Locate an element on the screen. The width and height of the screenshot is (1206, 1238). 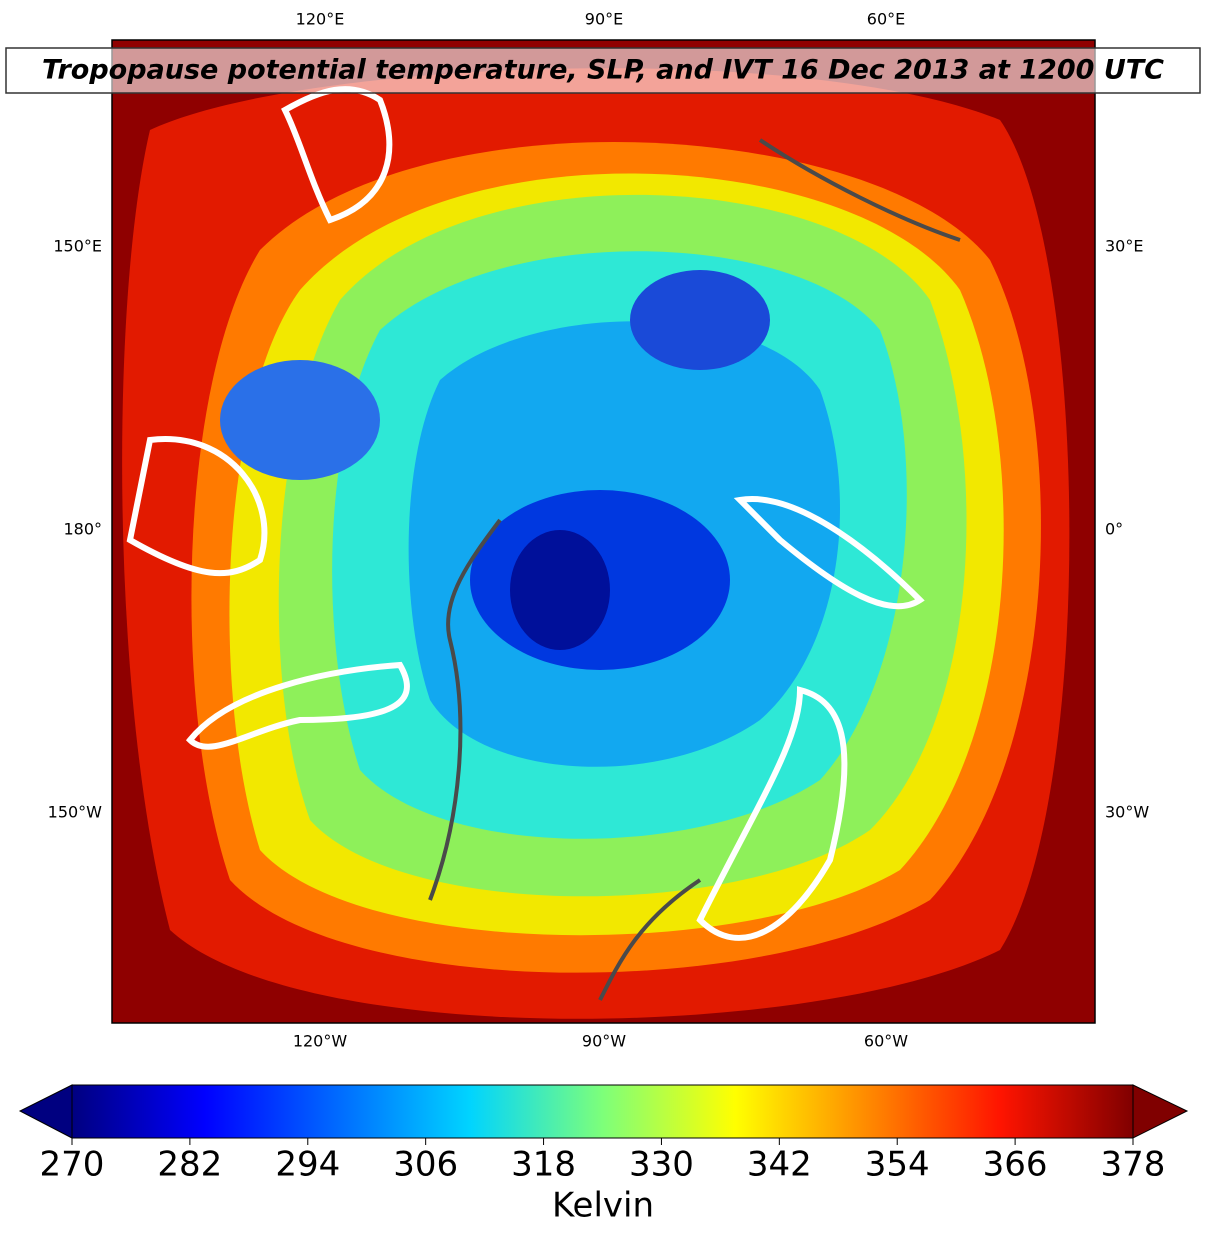
lon-label: 120°E is located at coordinates (320, 19).